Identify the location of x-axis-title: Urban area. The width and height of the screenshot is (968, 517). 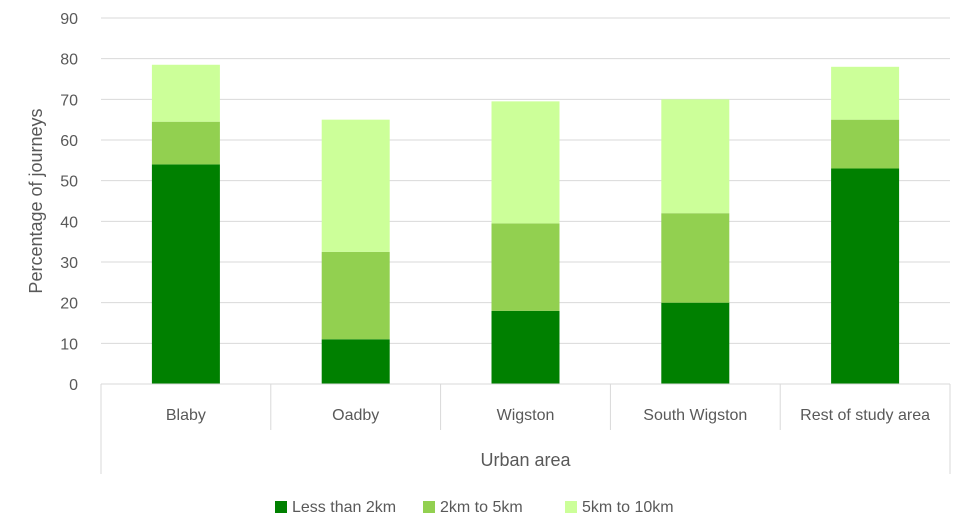
(525, 460).